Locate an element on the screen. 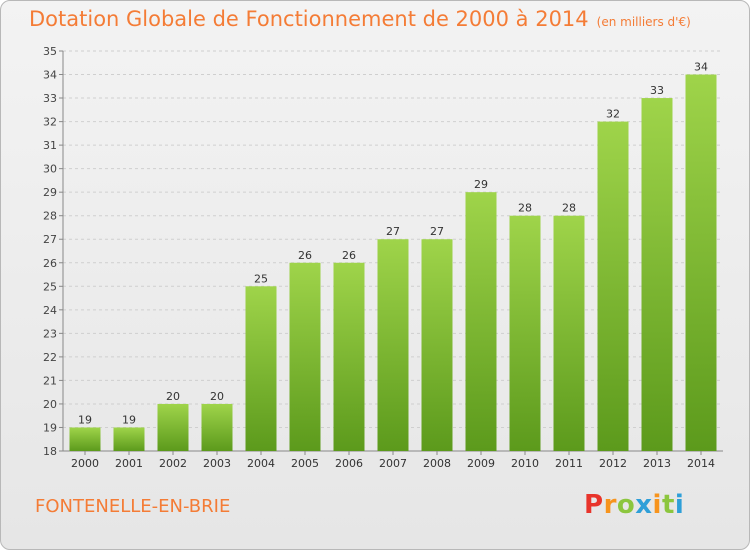 This screenshot has width=750, height=550. bar-2002 is located at coordinates (173, 427).